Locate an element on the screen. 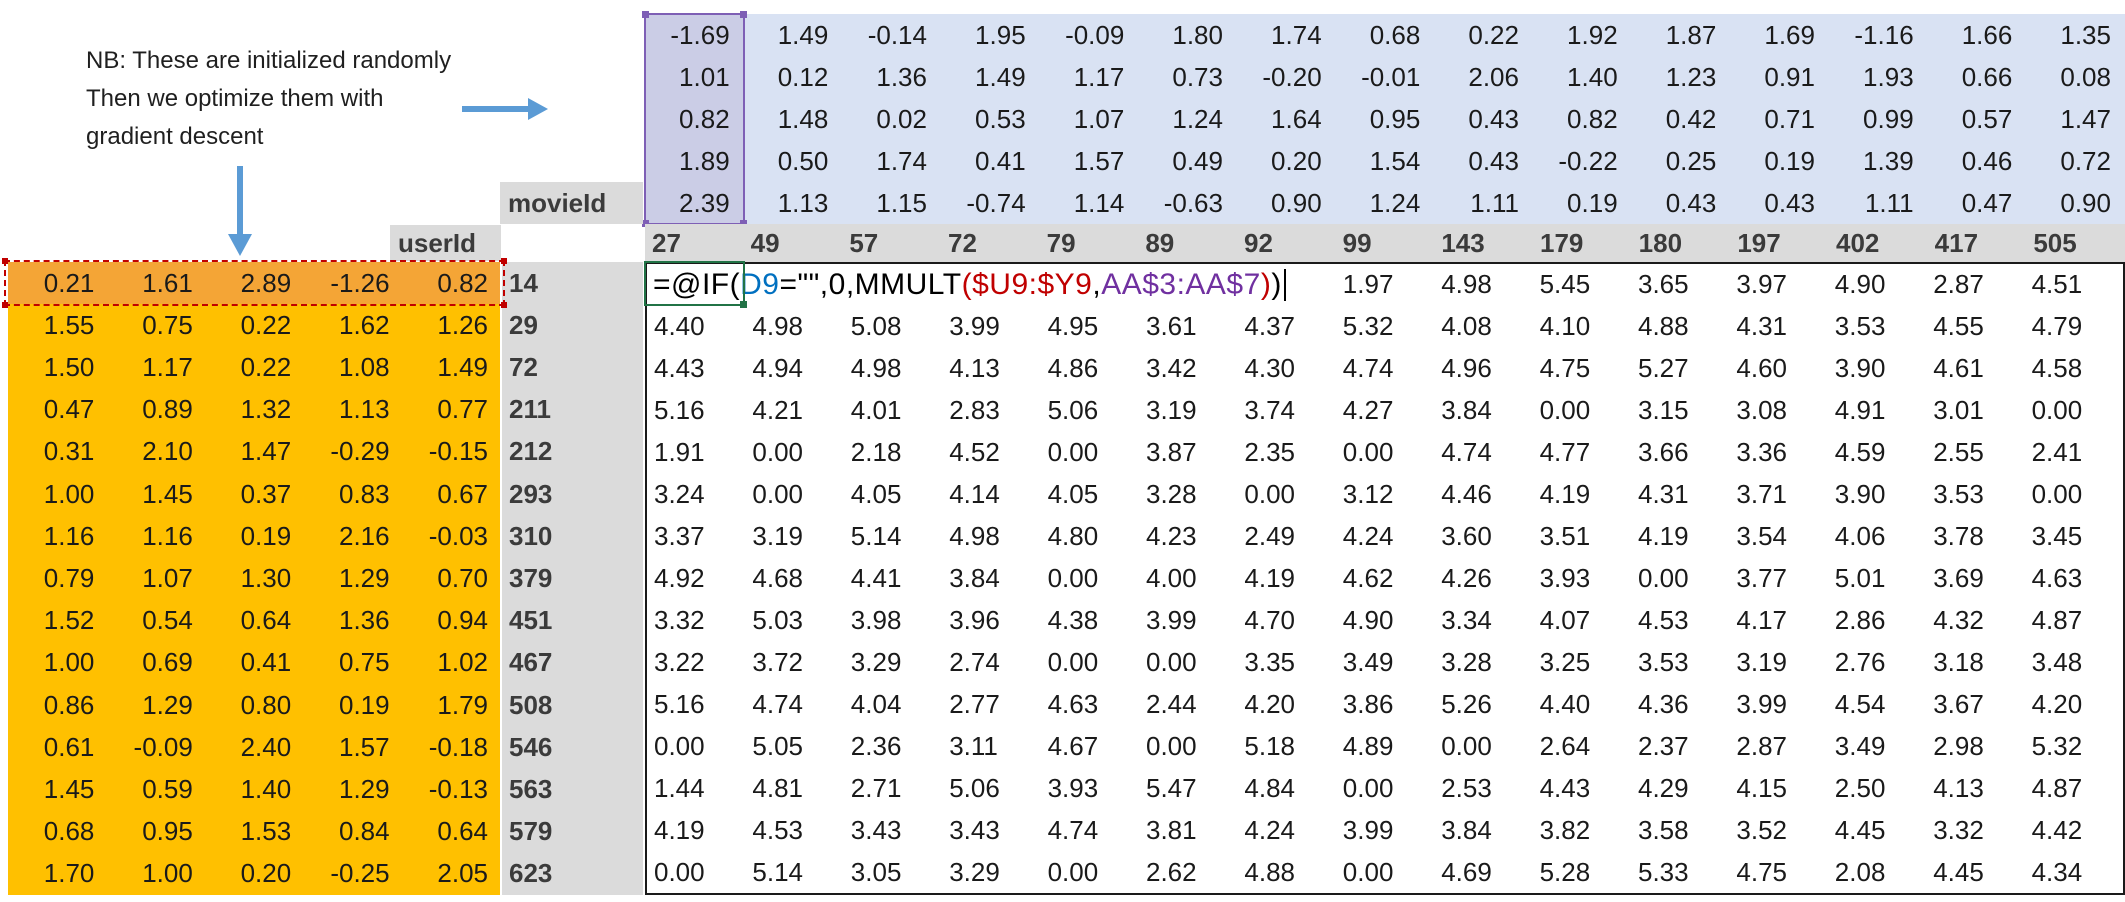 The image size is (2125, 902). prediction-cell: 4.31 is located at coordinates (1663, 494).